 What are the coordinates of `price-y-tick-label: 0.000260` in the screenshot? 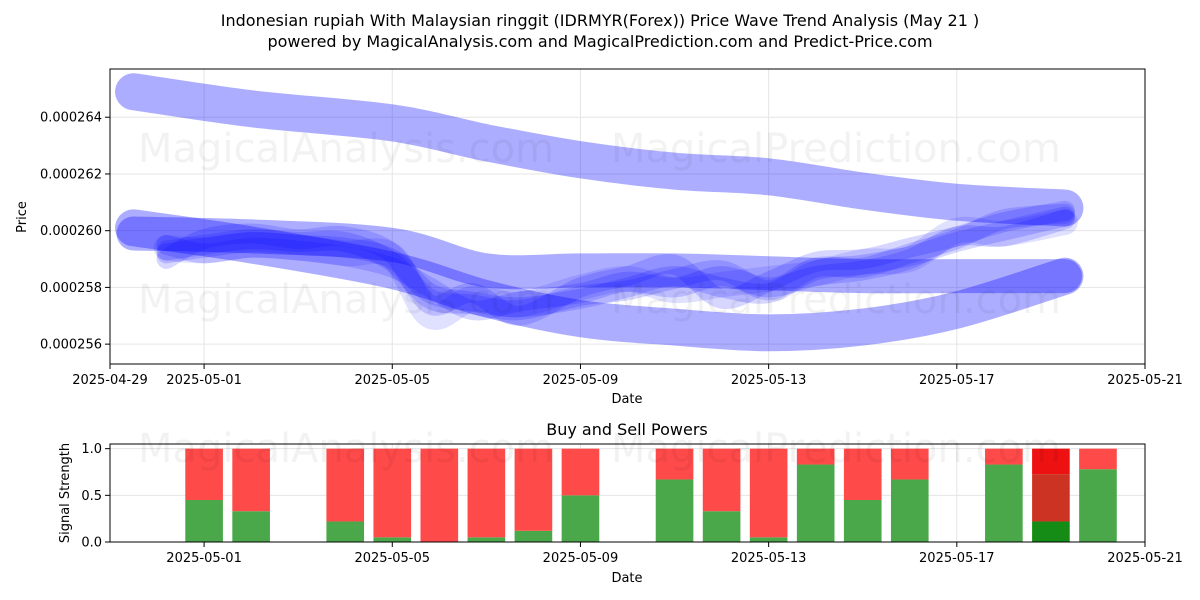 It's located at (71, 231).